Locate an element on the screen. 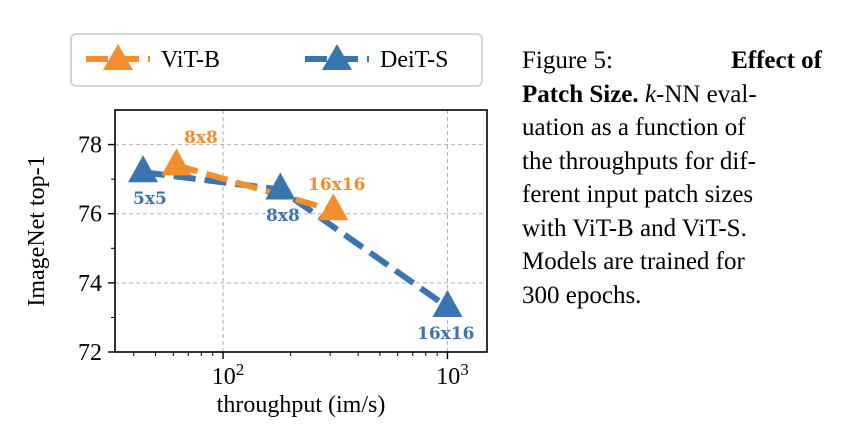 The width and height of the screenshot is (862, 430). legend-label-vit-b: ViT-B is located at coordinates (190, 60).